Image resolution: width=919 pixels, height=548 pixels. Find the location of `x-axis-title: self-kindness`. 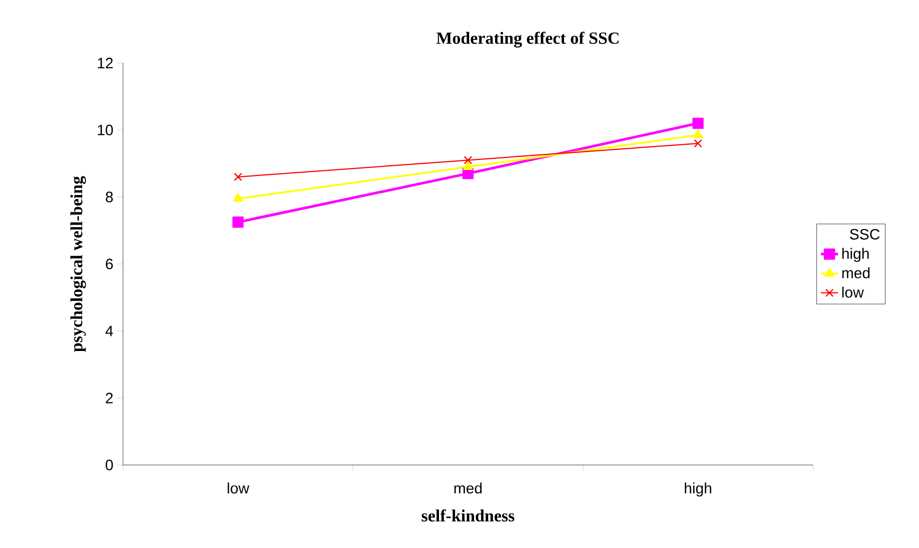

x-axis-title: self-kindness is located at coordinates (468, 515).